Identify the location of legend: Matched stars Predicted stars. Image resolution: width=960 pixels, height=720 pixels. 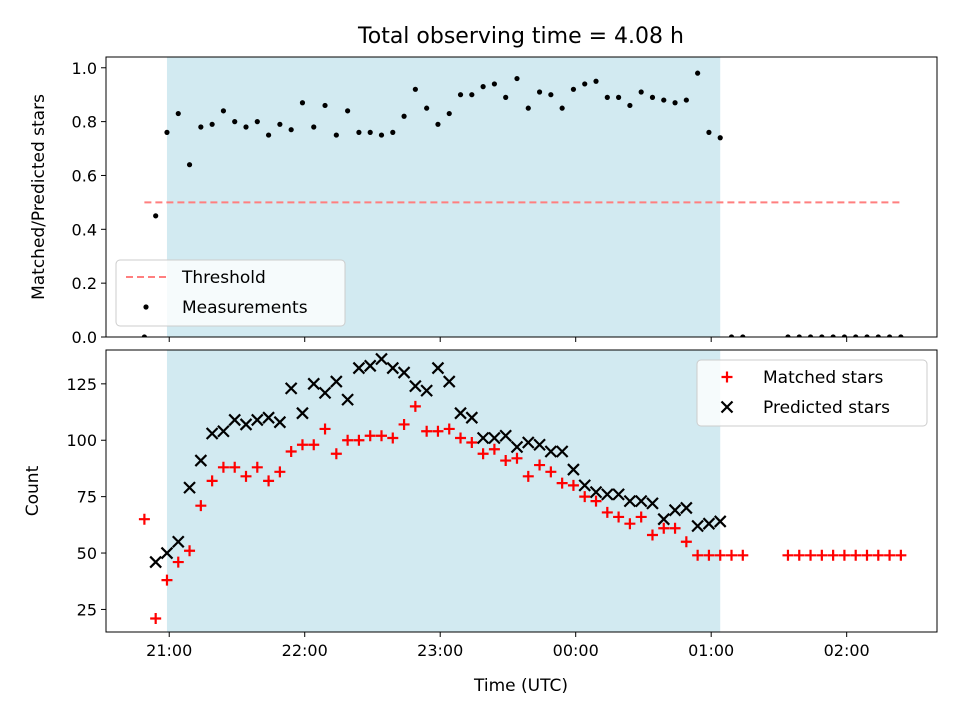
(812, 393).